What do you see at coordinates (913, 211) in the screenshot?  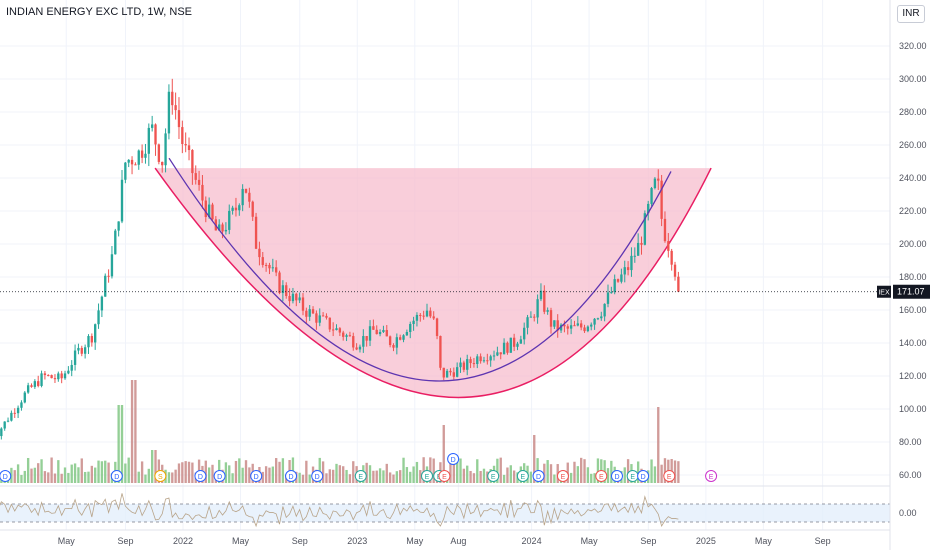 I see `y-tick-label: 220.00` at bounding box center [913, 211].